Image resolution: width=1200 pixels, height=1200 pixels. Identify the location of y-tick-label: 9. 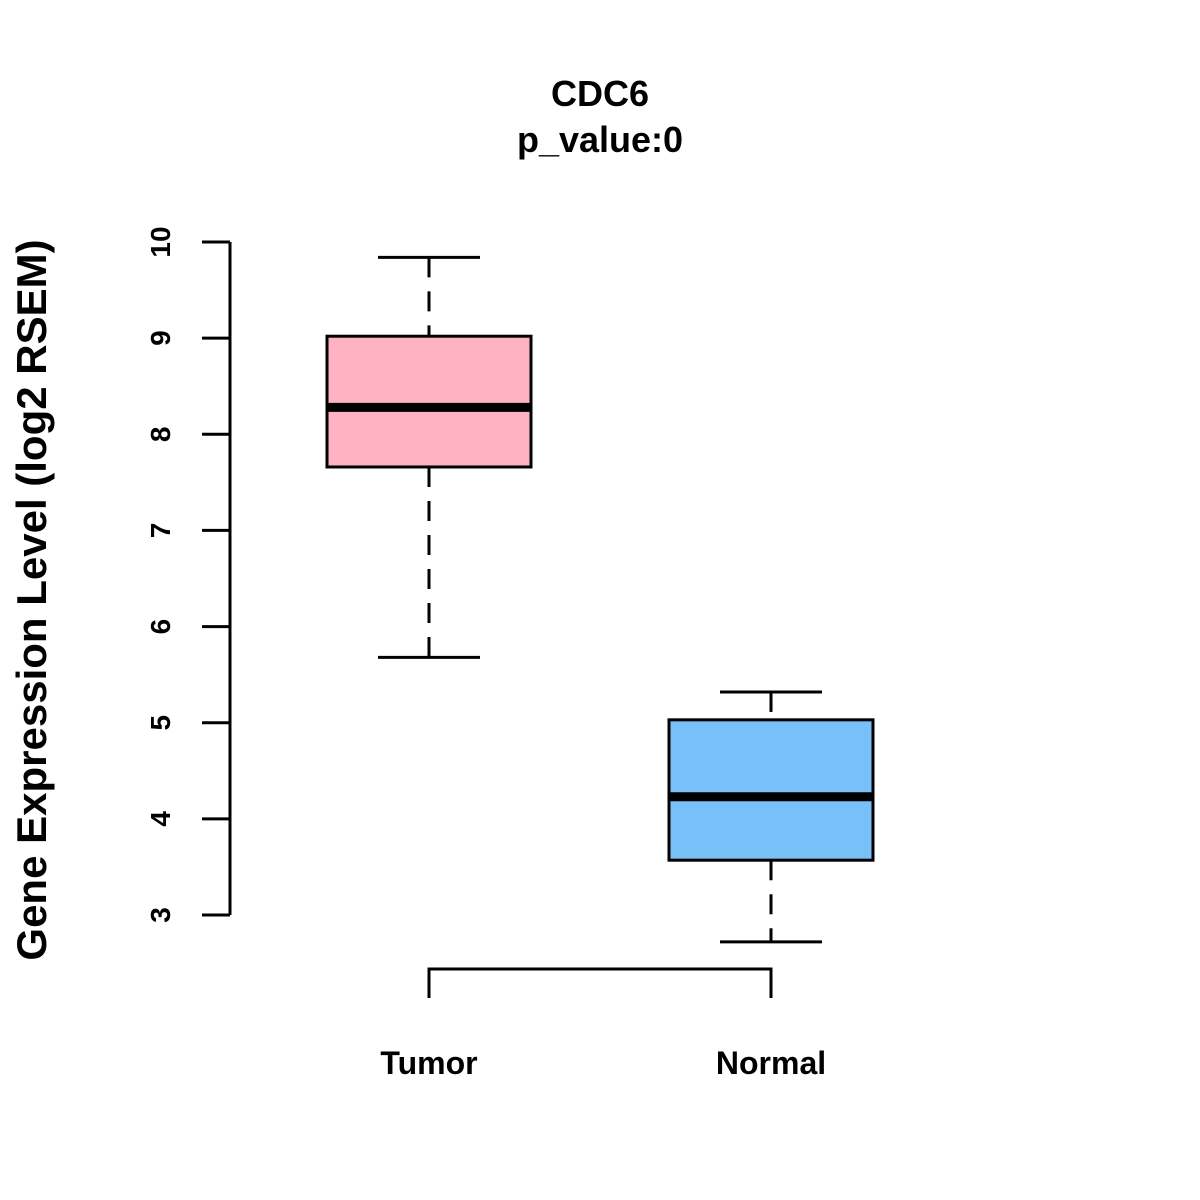
(160, 338).